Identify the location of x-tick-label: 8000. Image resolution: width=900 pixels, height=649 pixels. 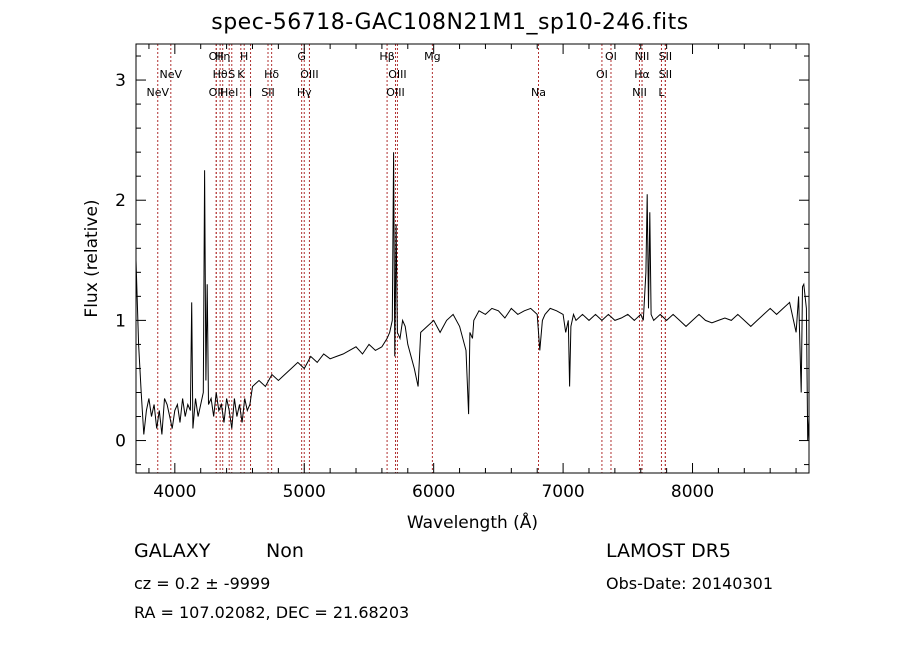
(692, 492).